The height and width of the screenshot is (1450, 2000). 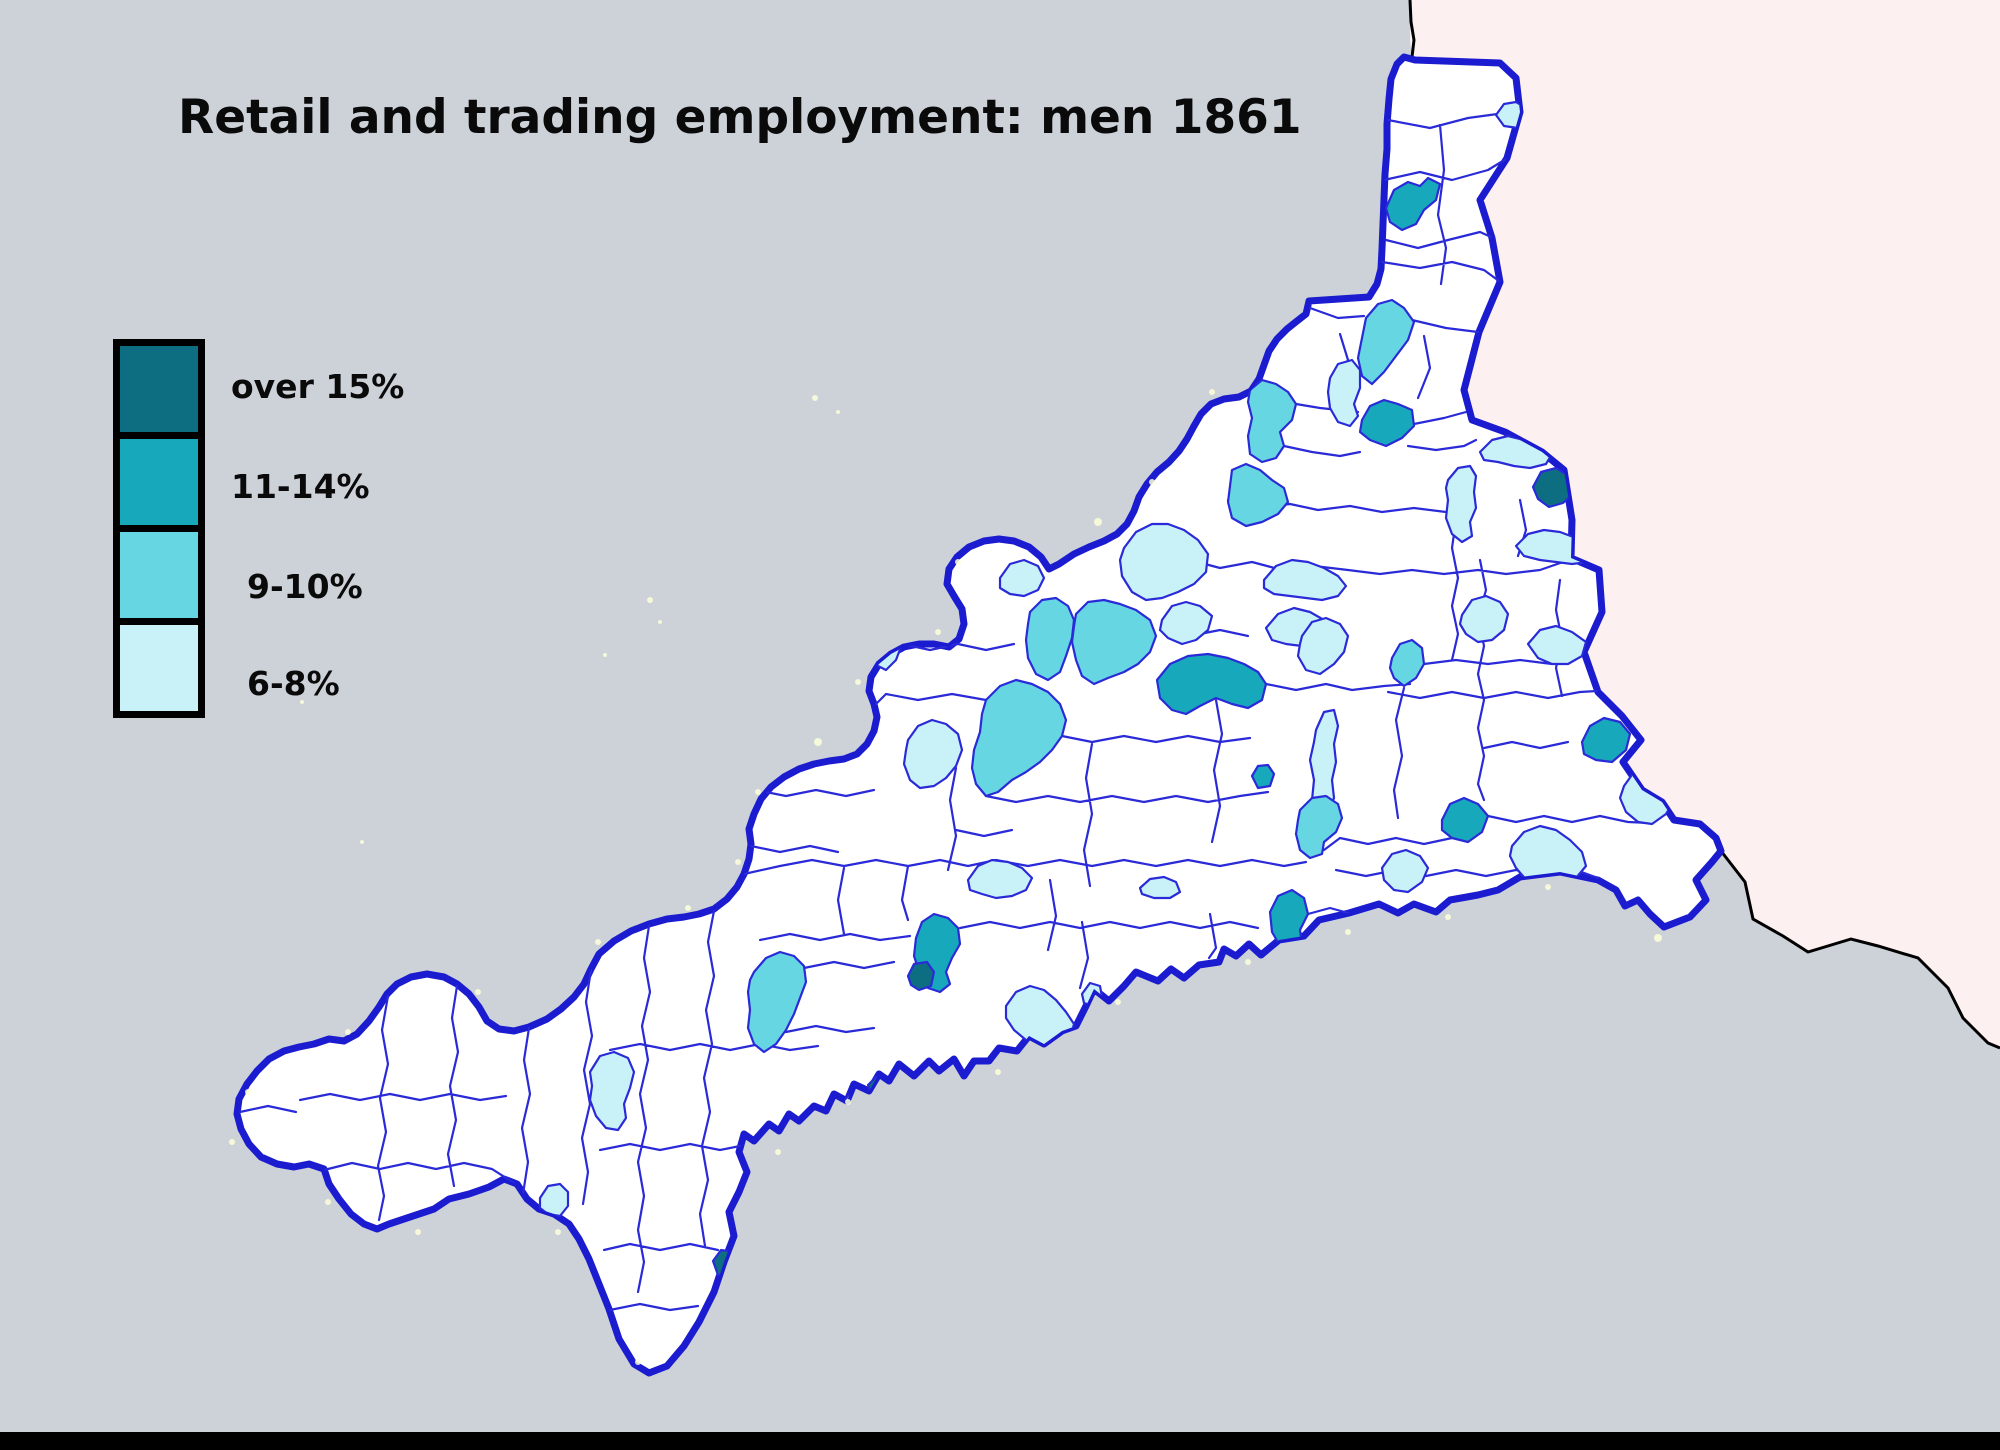 What do you see at coordinates (740, 117) in the screenshot?
I see `page-title: Retail and trading employment: men 1861` at bounding box center [740, 117].